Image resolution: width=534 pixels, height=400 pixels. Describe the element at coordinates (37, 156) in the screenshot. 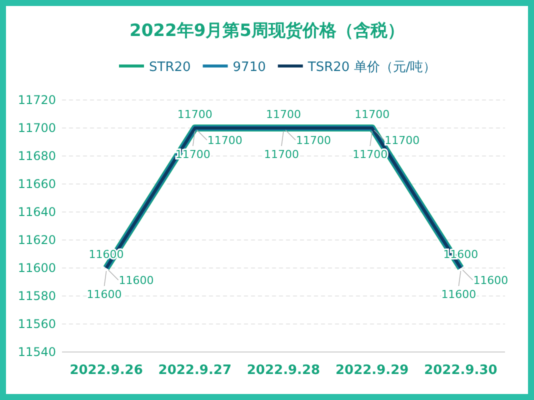

I see `y-tick-label: 11680` at that location.